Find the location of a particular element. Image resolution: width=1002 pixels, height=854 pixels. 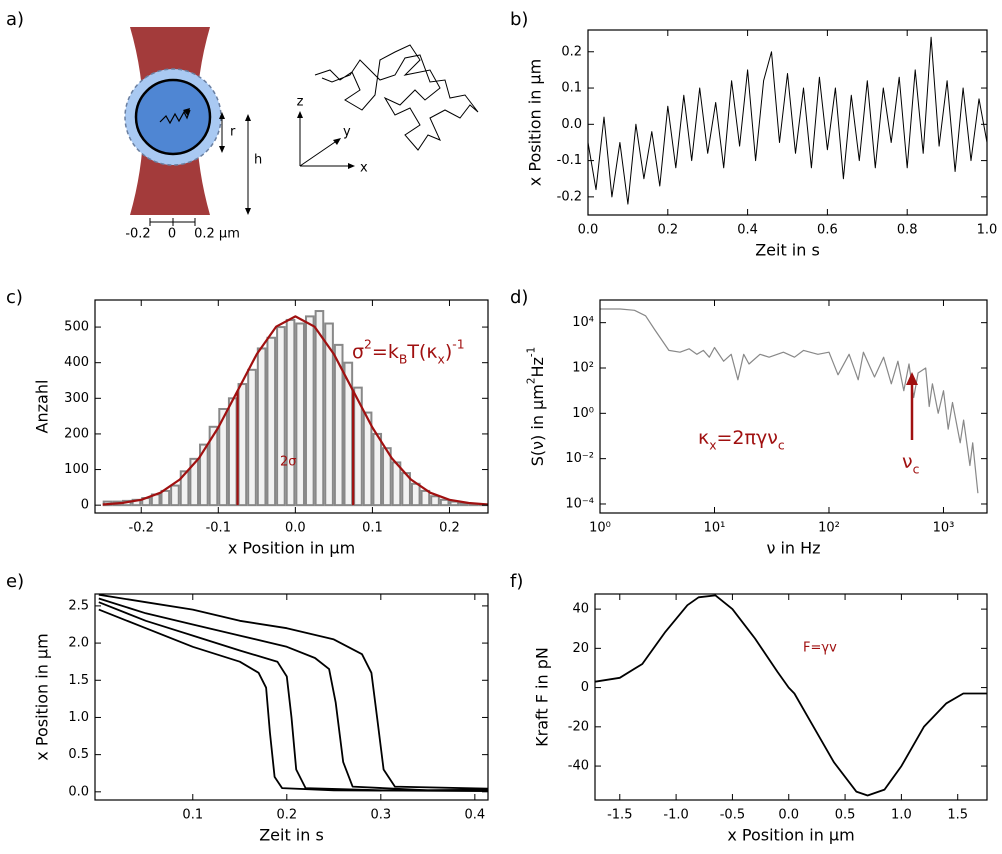

x-tick-label: 0.6 is located at coordinates (827, 230).